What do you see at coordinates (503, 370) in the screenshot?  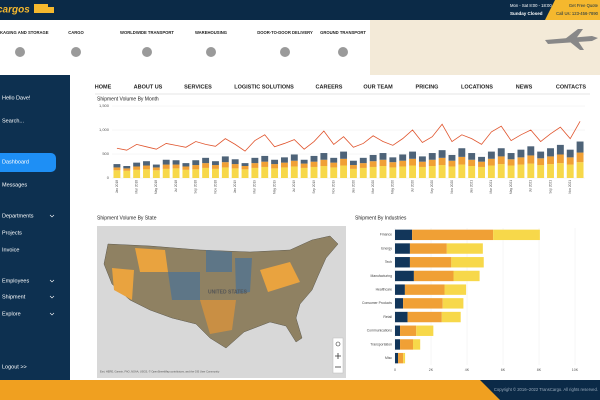 I see `x-tick-label: 6K` at bounding box center [503, 370].